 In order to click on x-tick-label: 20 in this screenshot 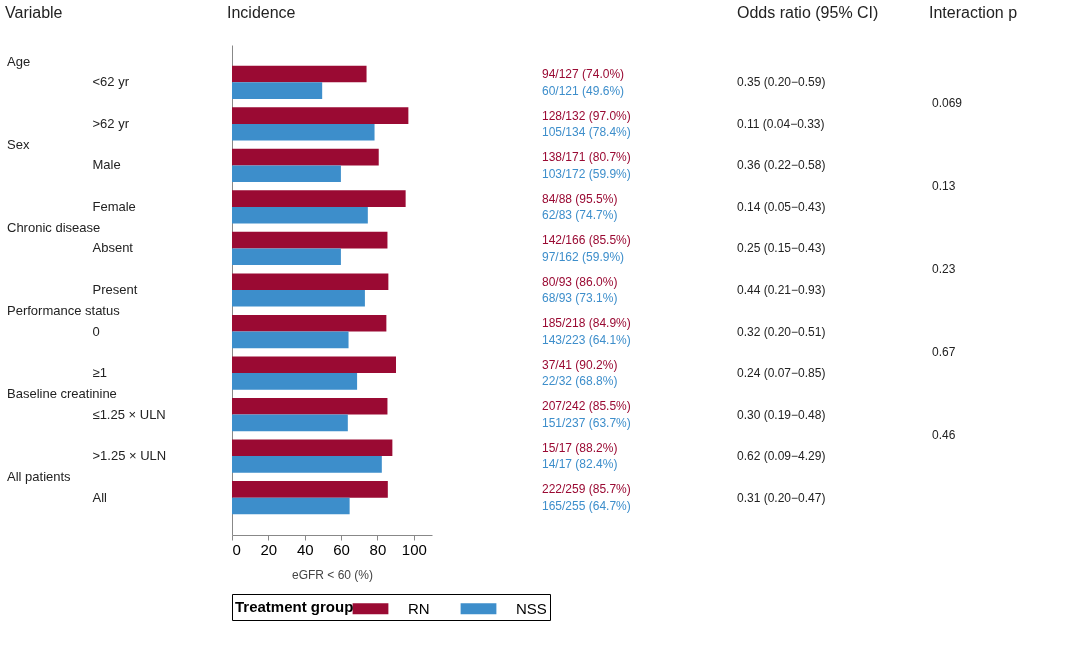, I will do `click(269, 549)`.